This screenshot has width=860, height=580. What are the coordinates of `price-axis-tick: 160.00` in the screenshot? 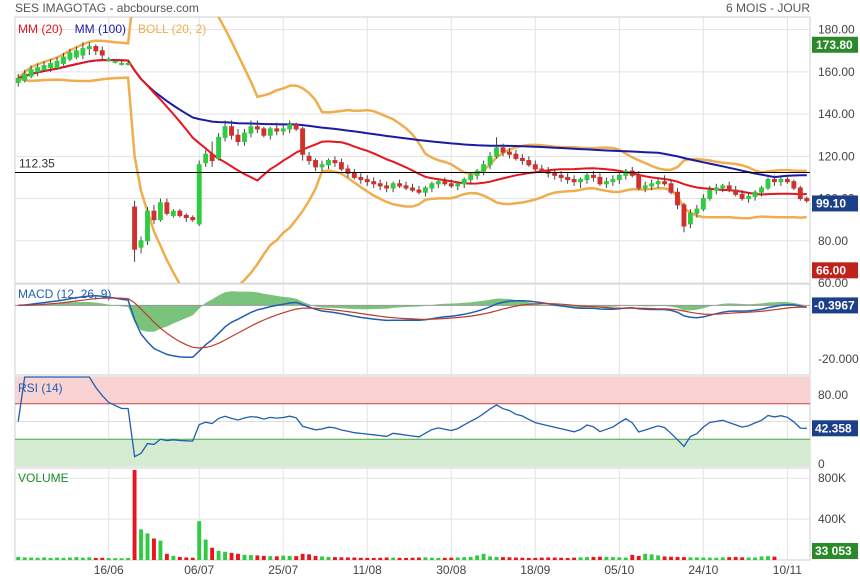 It's located at (836, 72).